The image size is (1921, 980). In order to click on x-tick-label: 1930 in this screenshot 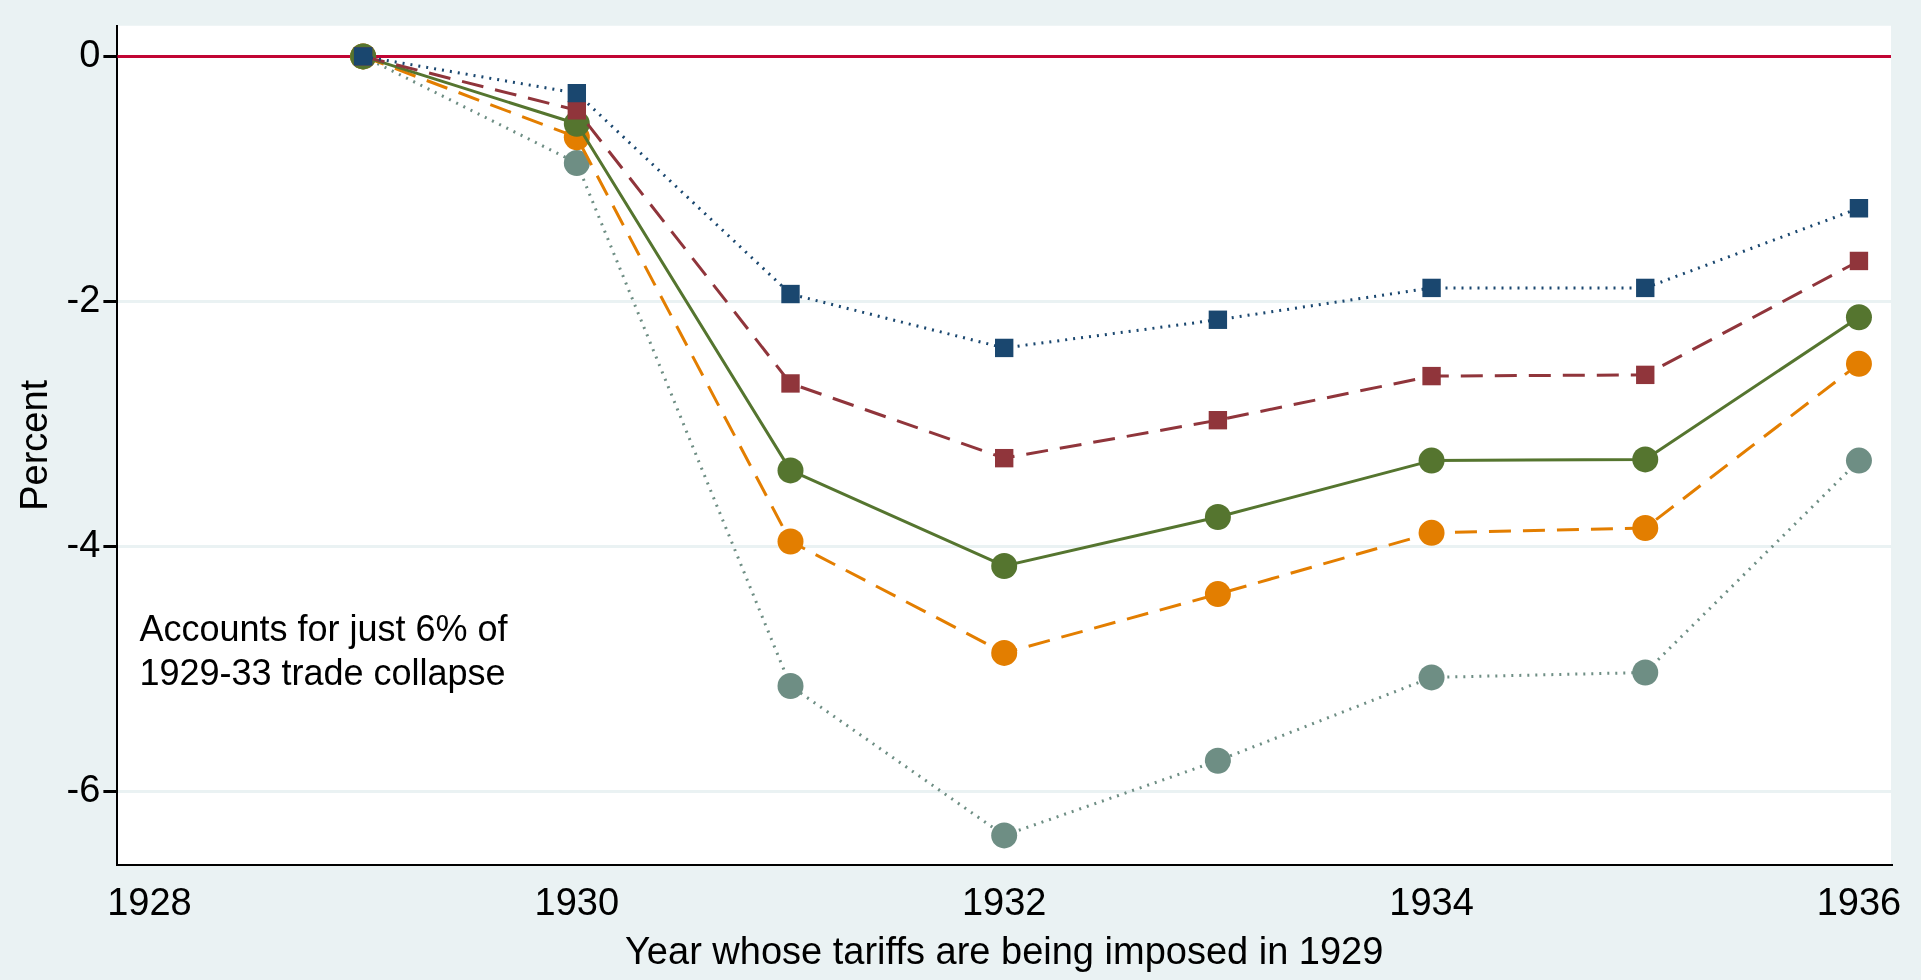, I will do `click(577, 902)`.